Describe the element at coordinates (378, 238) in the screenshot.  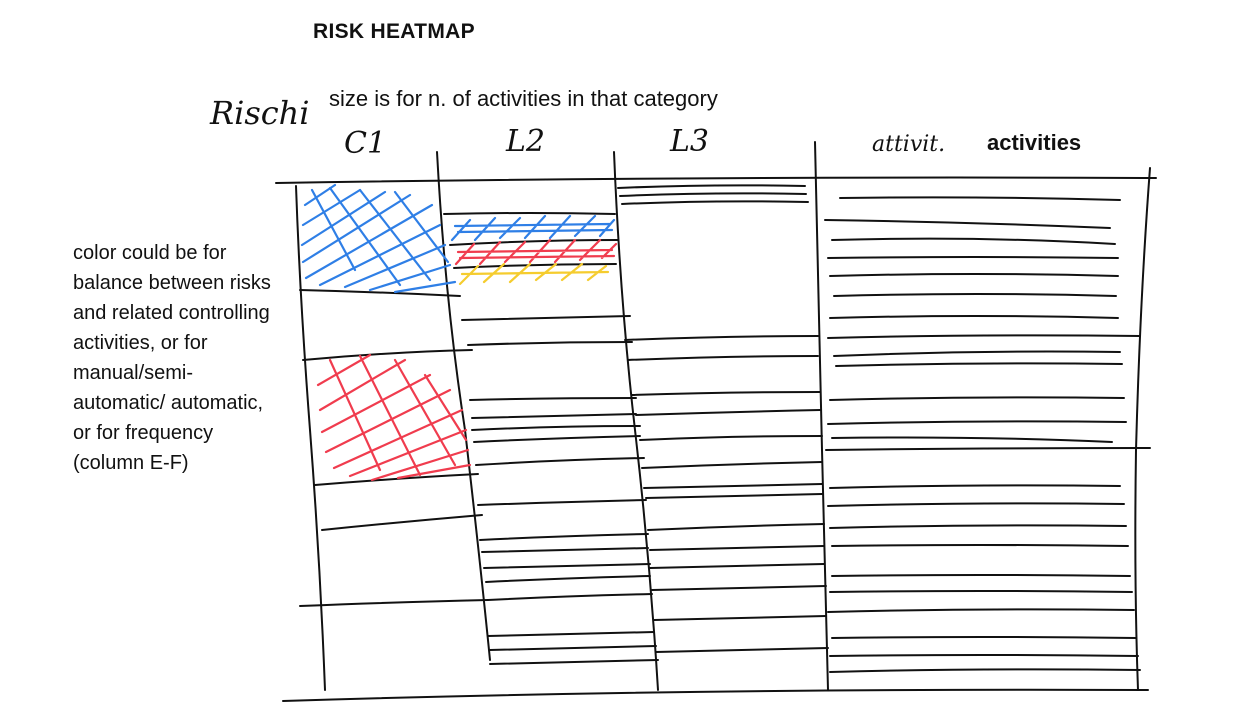
I see `c1-blue-hatch` at that location.